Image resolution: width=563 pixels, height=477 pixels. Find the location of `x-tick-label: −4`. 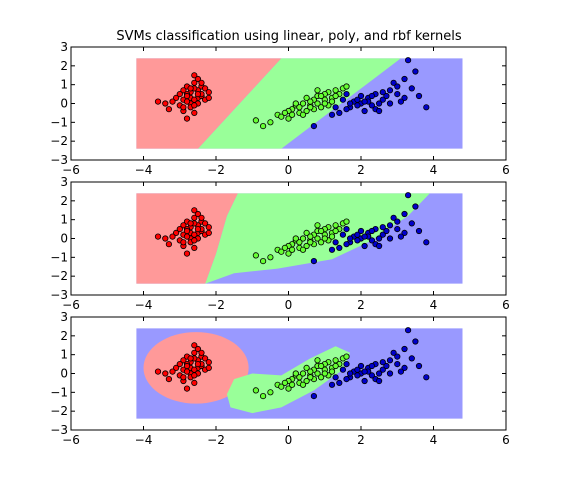

x-tick-label: −4 is located at coordinates (144, 305).